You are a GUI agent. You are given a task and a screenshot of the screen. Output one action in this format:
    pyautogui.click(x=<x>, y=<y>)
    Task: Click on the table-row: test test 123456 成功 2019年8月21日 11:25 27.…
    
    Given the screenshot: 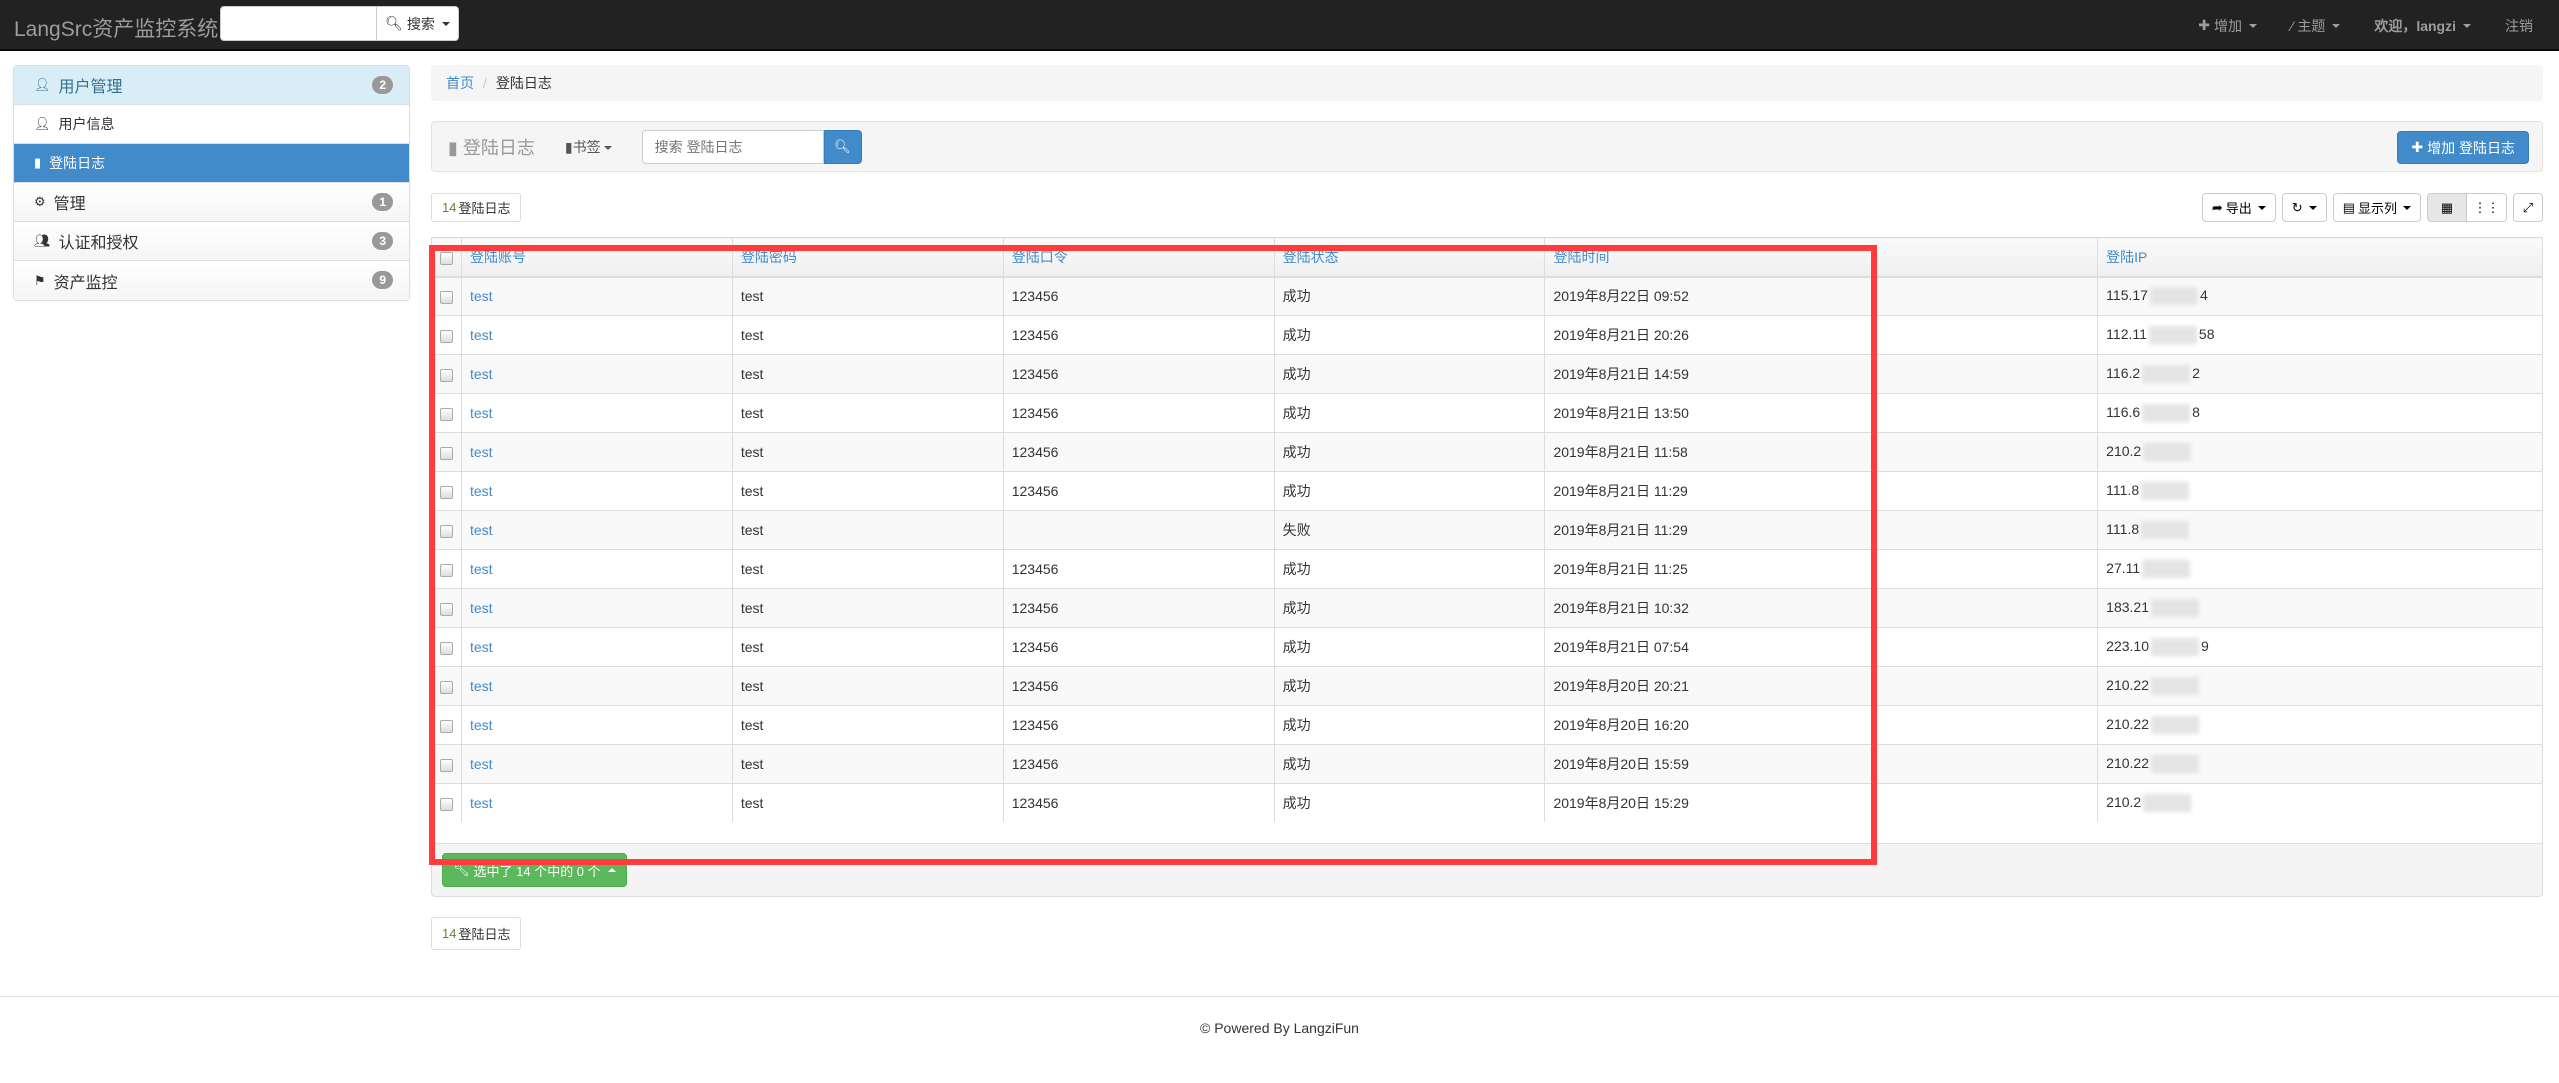 What is the action you would take?
    pyautogui.click(x=1487, y=569)
    